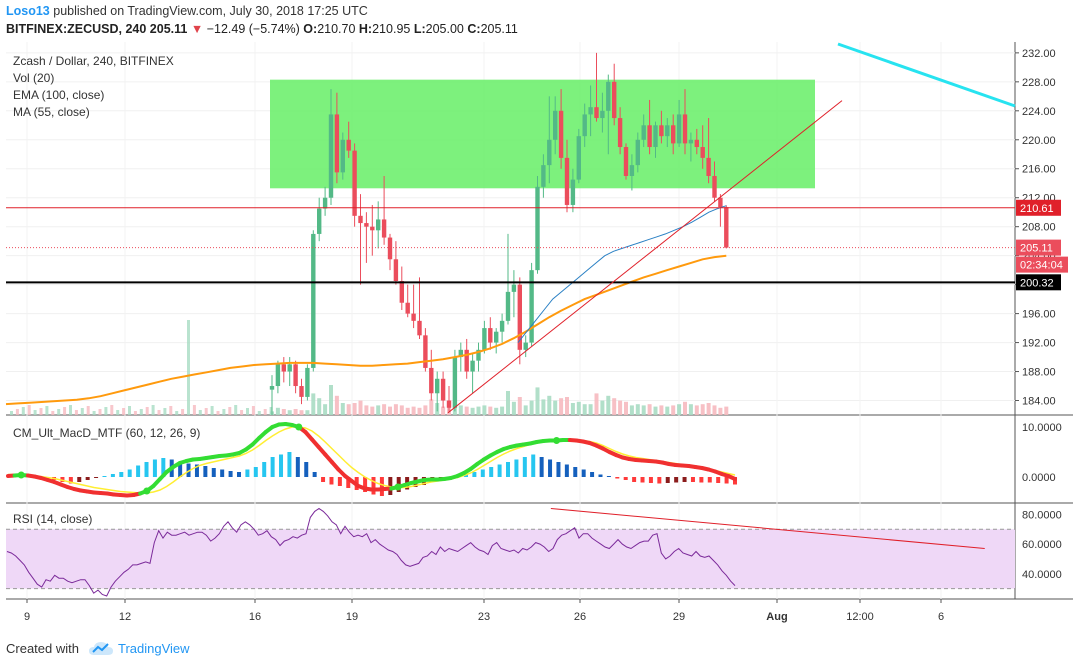  Describe the element at coordinates (1042, 544) in the screenshot. I see `rsi-axis: 40.0000 60.0000 80.0000` at that location.